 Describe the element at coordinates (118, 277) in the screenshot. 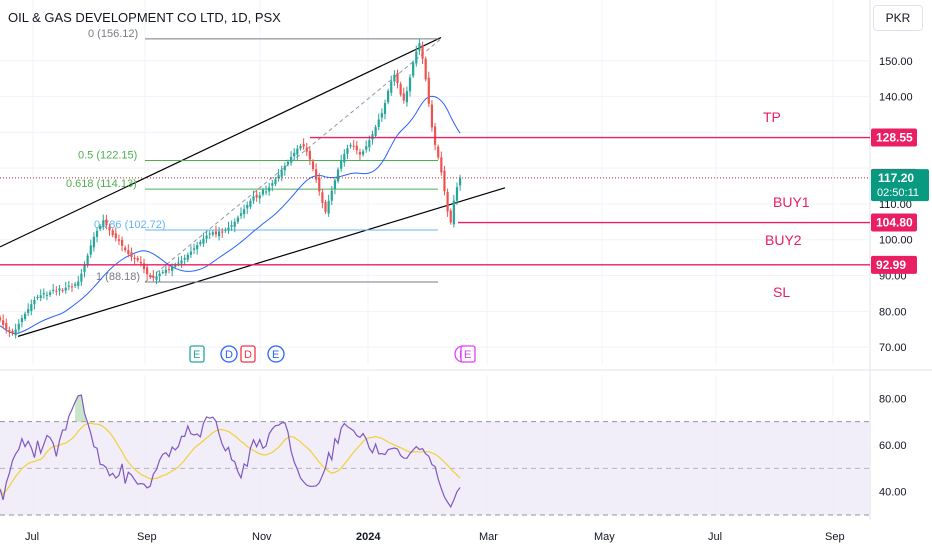

I see `fib-level-label: 1 (88.18)` at that location.